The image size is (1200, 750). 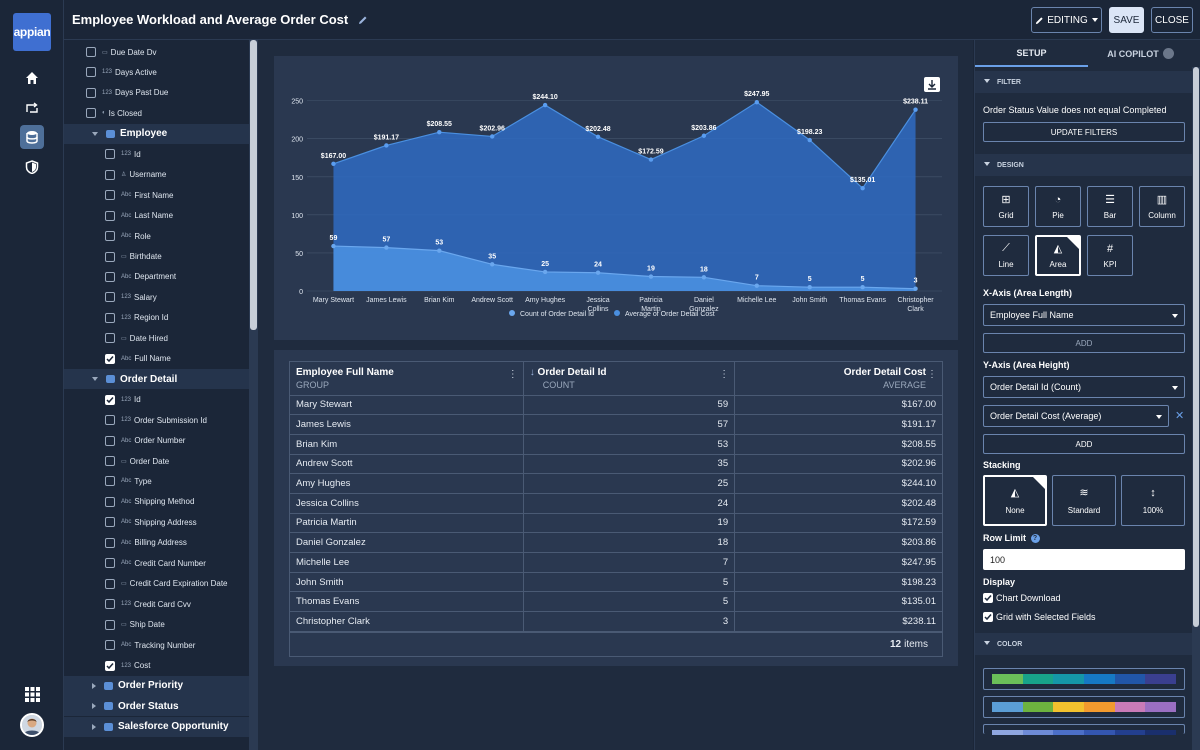 What do you see at coordinates (157, 502) in the screenshot?
I see `tree-field: Abc Shipping Method` at bounding box center [157, 502].